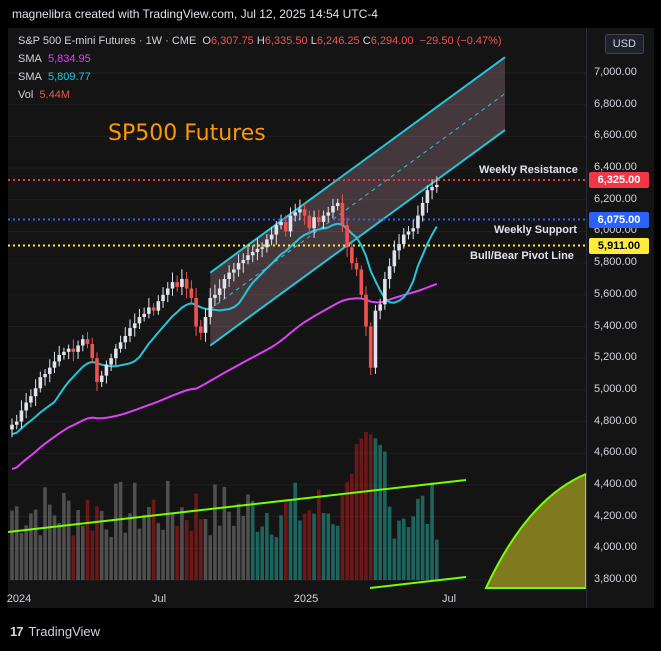  I want to click on tradingview-logo: 17 TradingView, so click(55, 631).